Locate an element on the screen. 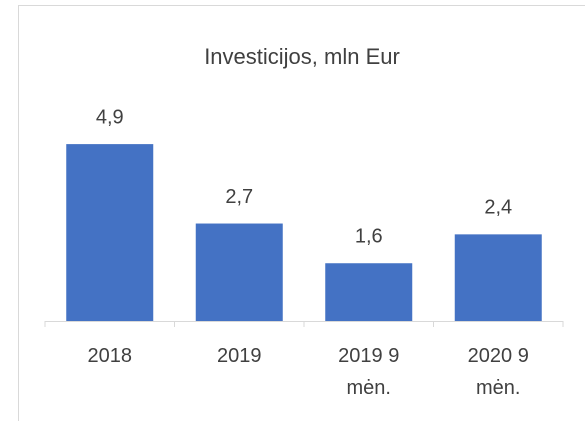 This screenshot has width=585, height=421. x-tick-label-box: 2019 is located at coordinates (239, 356).